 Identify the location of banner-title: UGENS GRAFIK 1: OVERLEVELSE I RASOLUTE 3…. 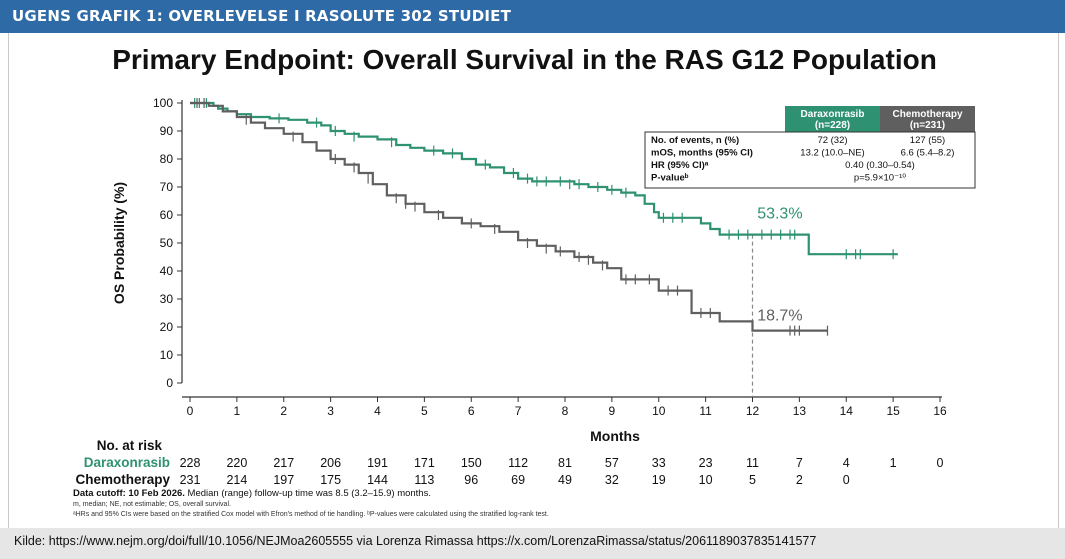
(262, 16).